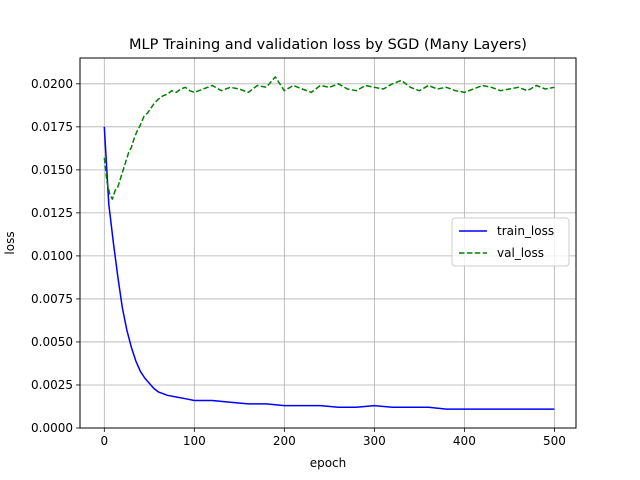  Describe the element at coordinates (525, 231) in the screenshot. I see `legend-label-train: train_loss` at that location.